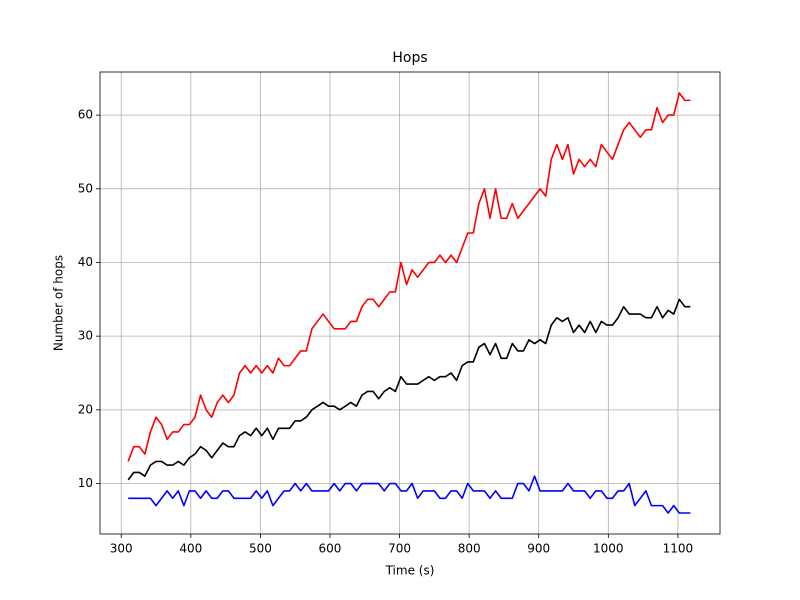 The height and width of the screenshot is (600, 800). Describe the element at coordinates (85, 336) in the screenshot. I see `y-tick-label: 30` at that location.